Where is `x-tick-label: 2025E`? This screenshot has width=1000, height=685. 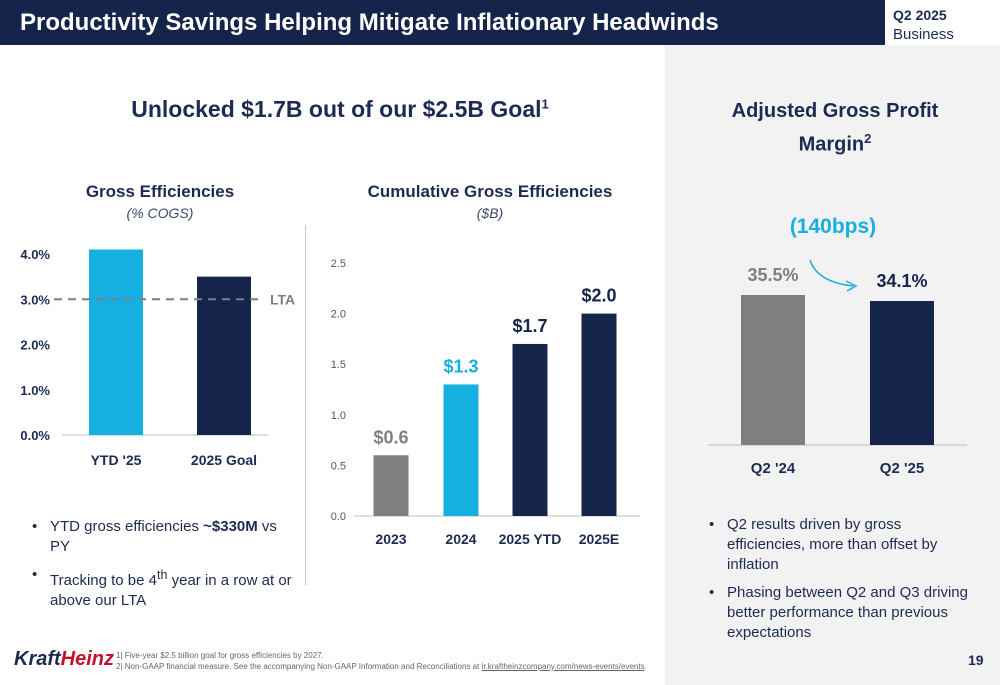 x-tick-label: 2025E is located at coordinates (599, 539).